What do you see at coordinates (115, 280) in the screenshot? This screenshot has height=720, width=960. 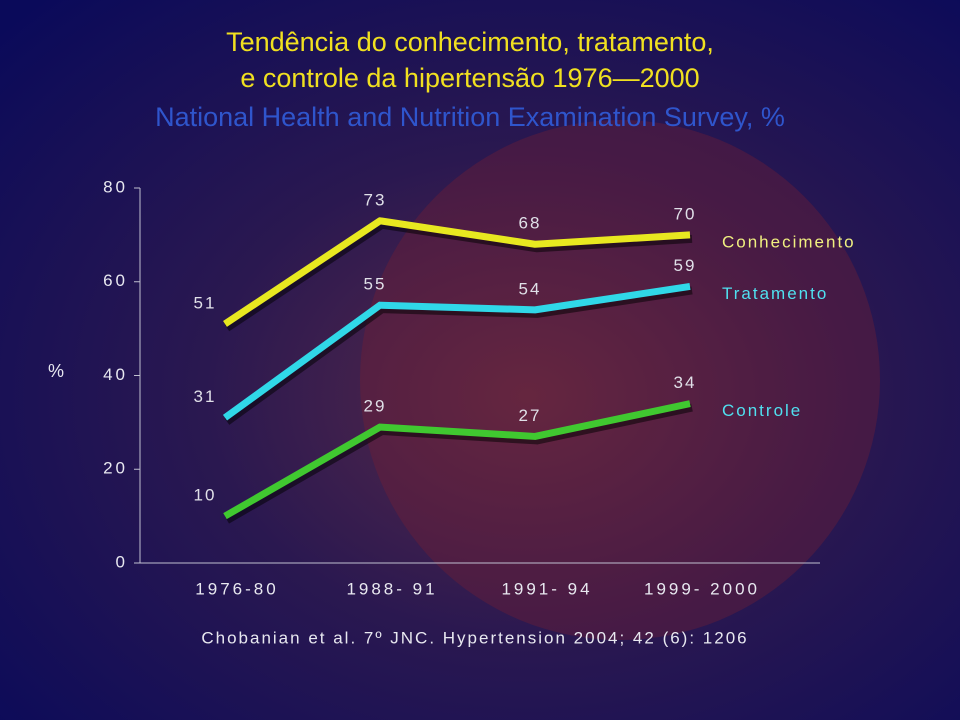 I see `y-tick-label: 60` at bounding box center [115, 280].